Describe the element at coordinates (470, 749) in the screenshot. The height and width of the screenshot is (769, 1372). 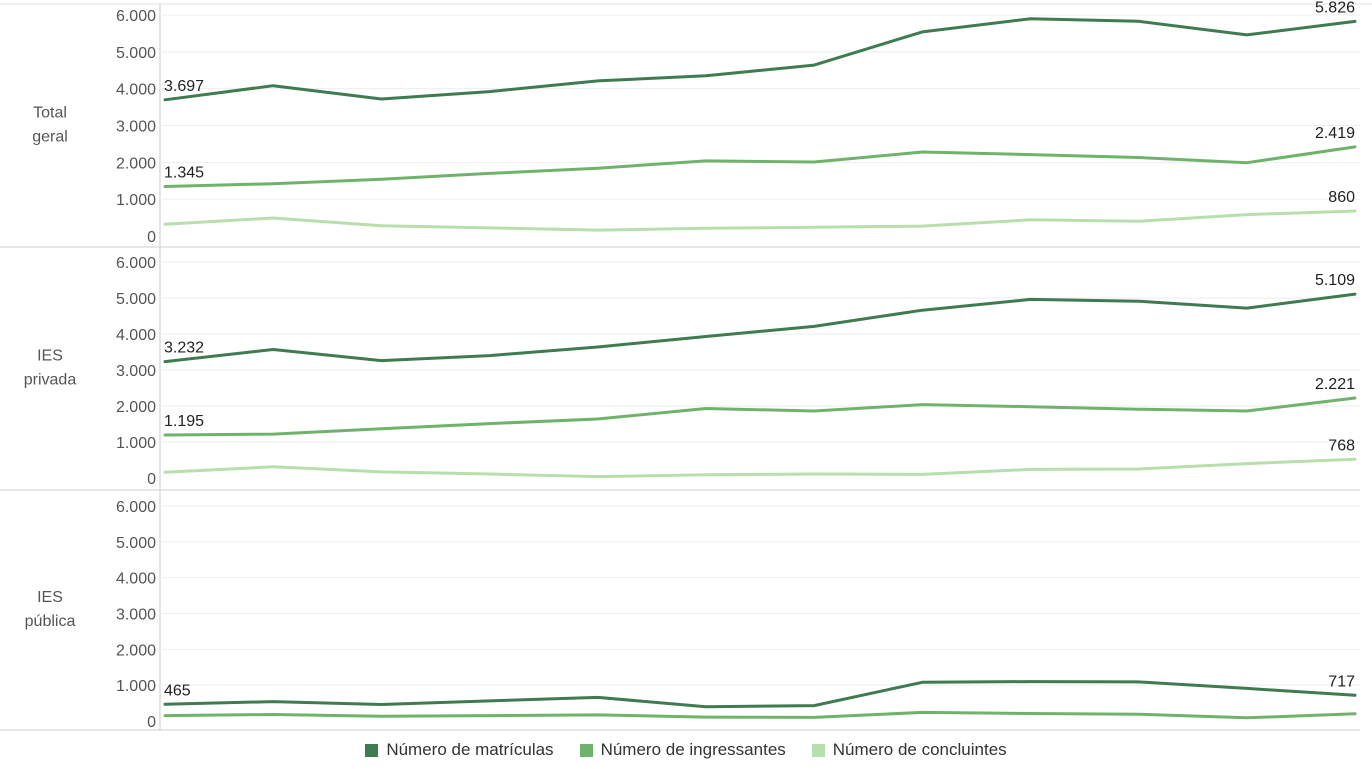
I see `legend-label: Número de matrículas` at that location.